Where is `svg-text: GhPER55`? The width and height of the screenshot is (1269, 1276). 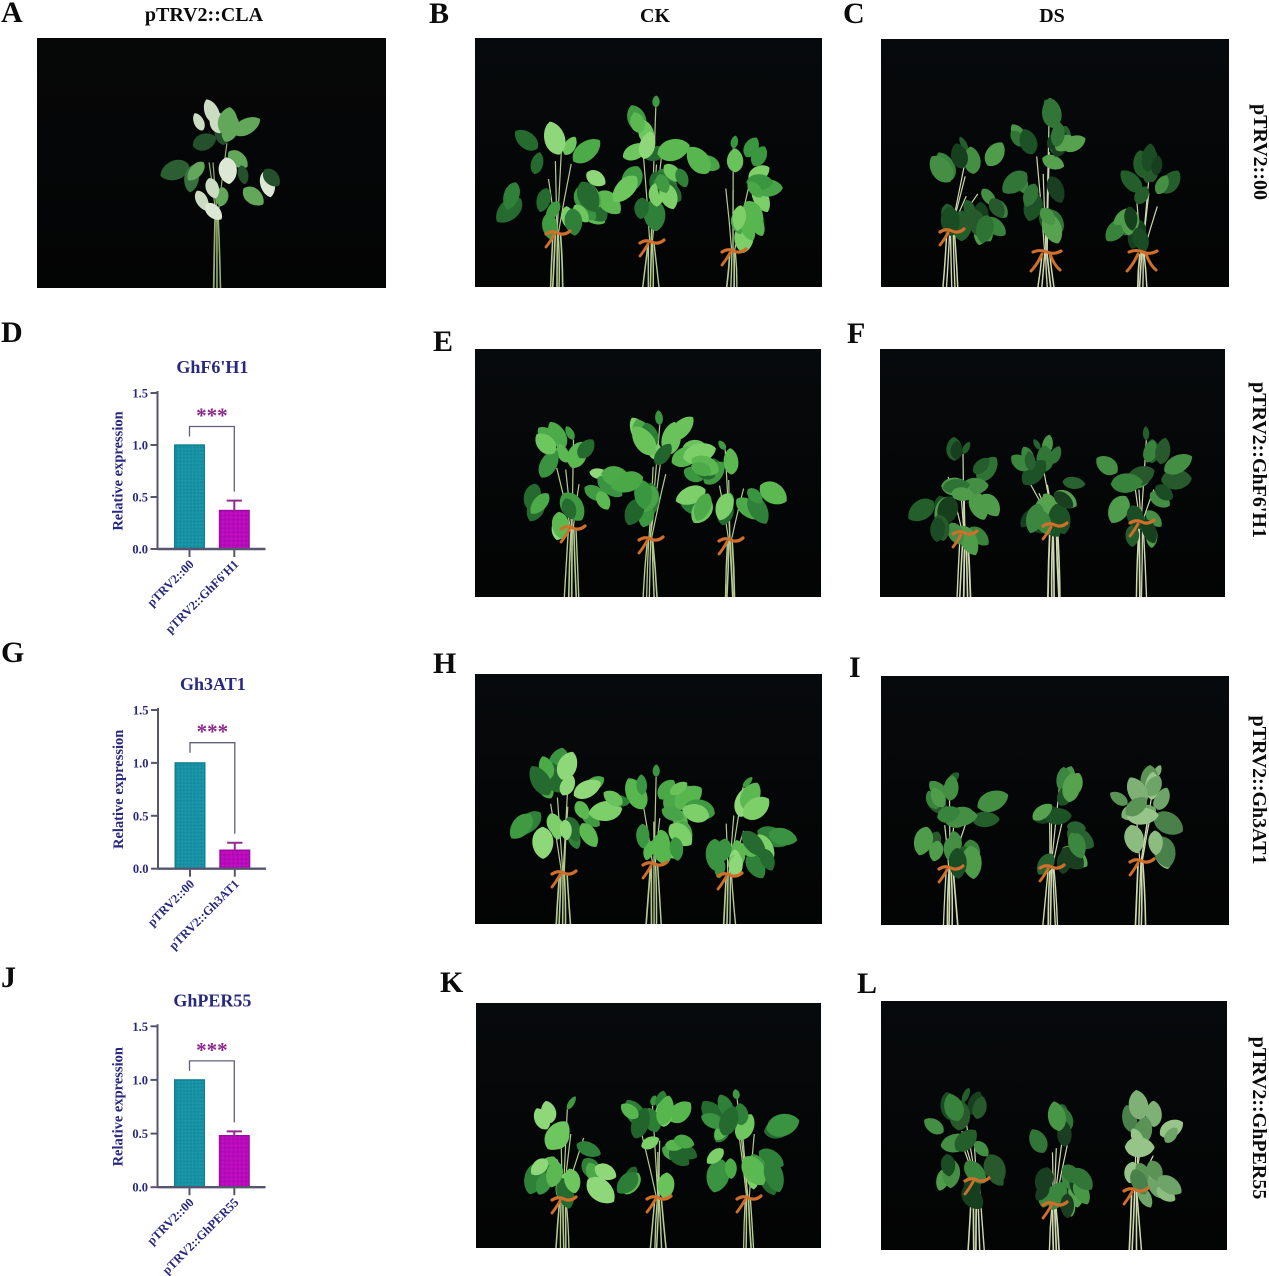 svg-text: GhPER55 is located at coordinates (212, 1000).